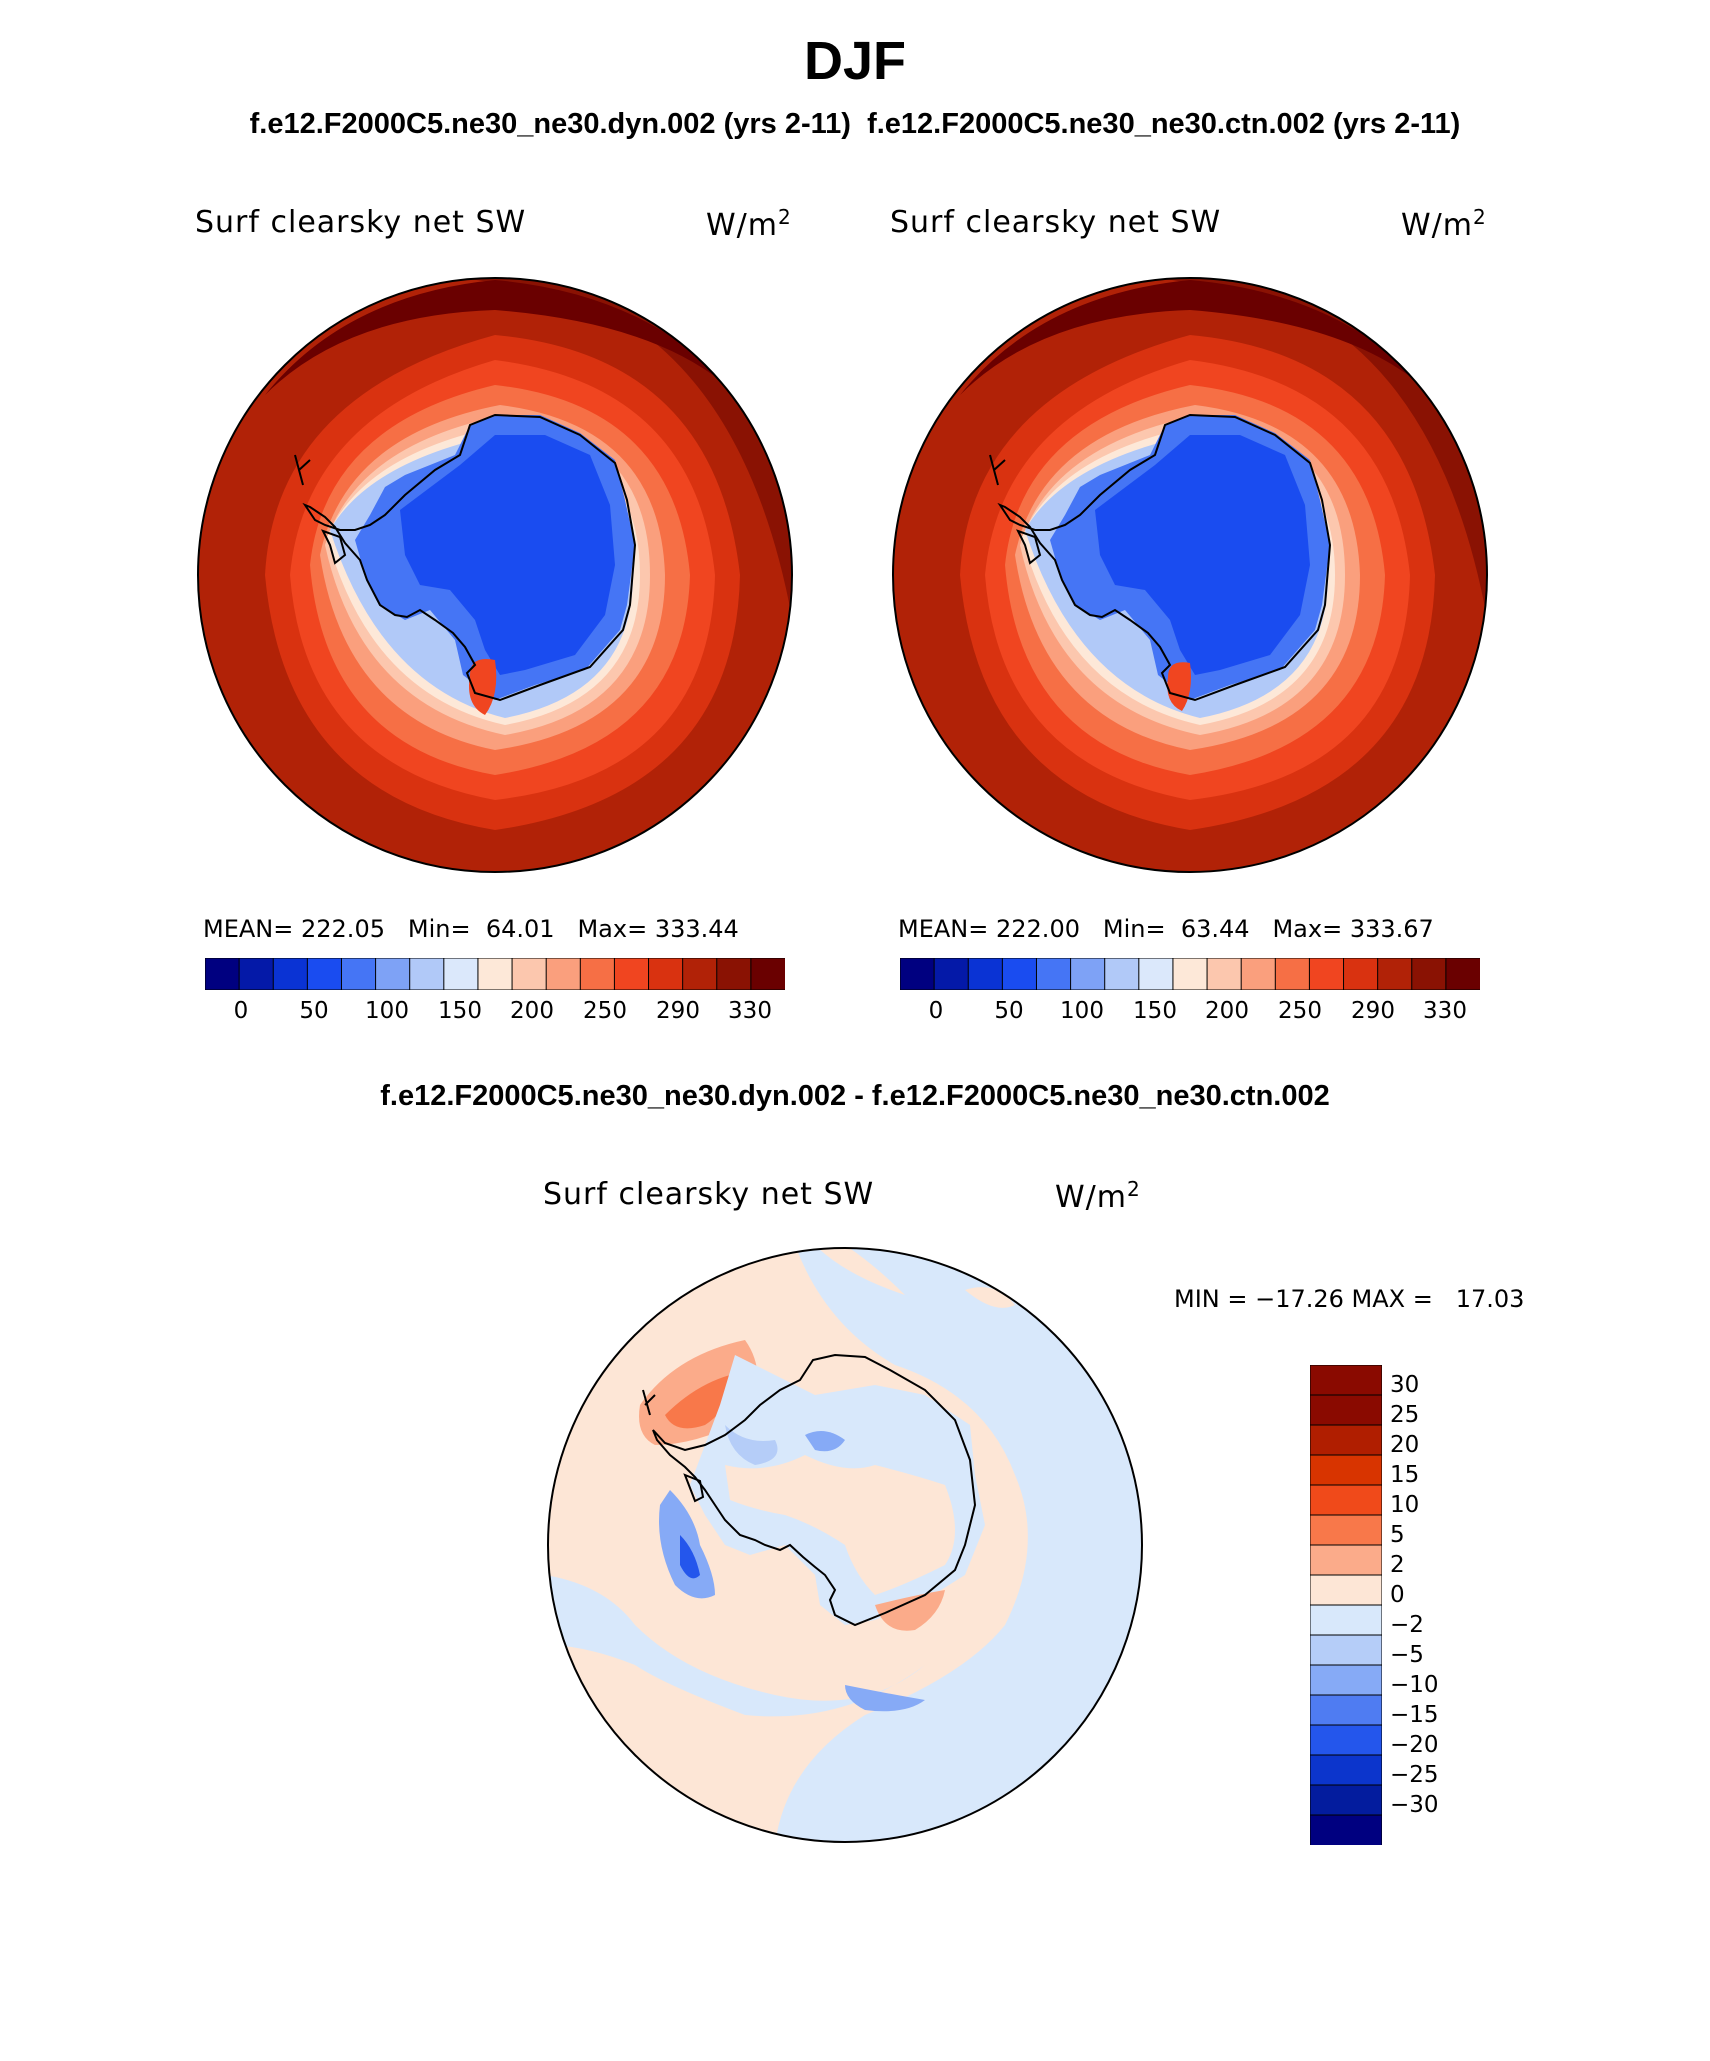 Image resolution: width=1710 pixels, height=2061 pixels. What do you see at coordinates (1098, 1196) in the screenshot?
I see `diff-units-label: W/m2` at bounding box center [1098, 1196].